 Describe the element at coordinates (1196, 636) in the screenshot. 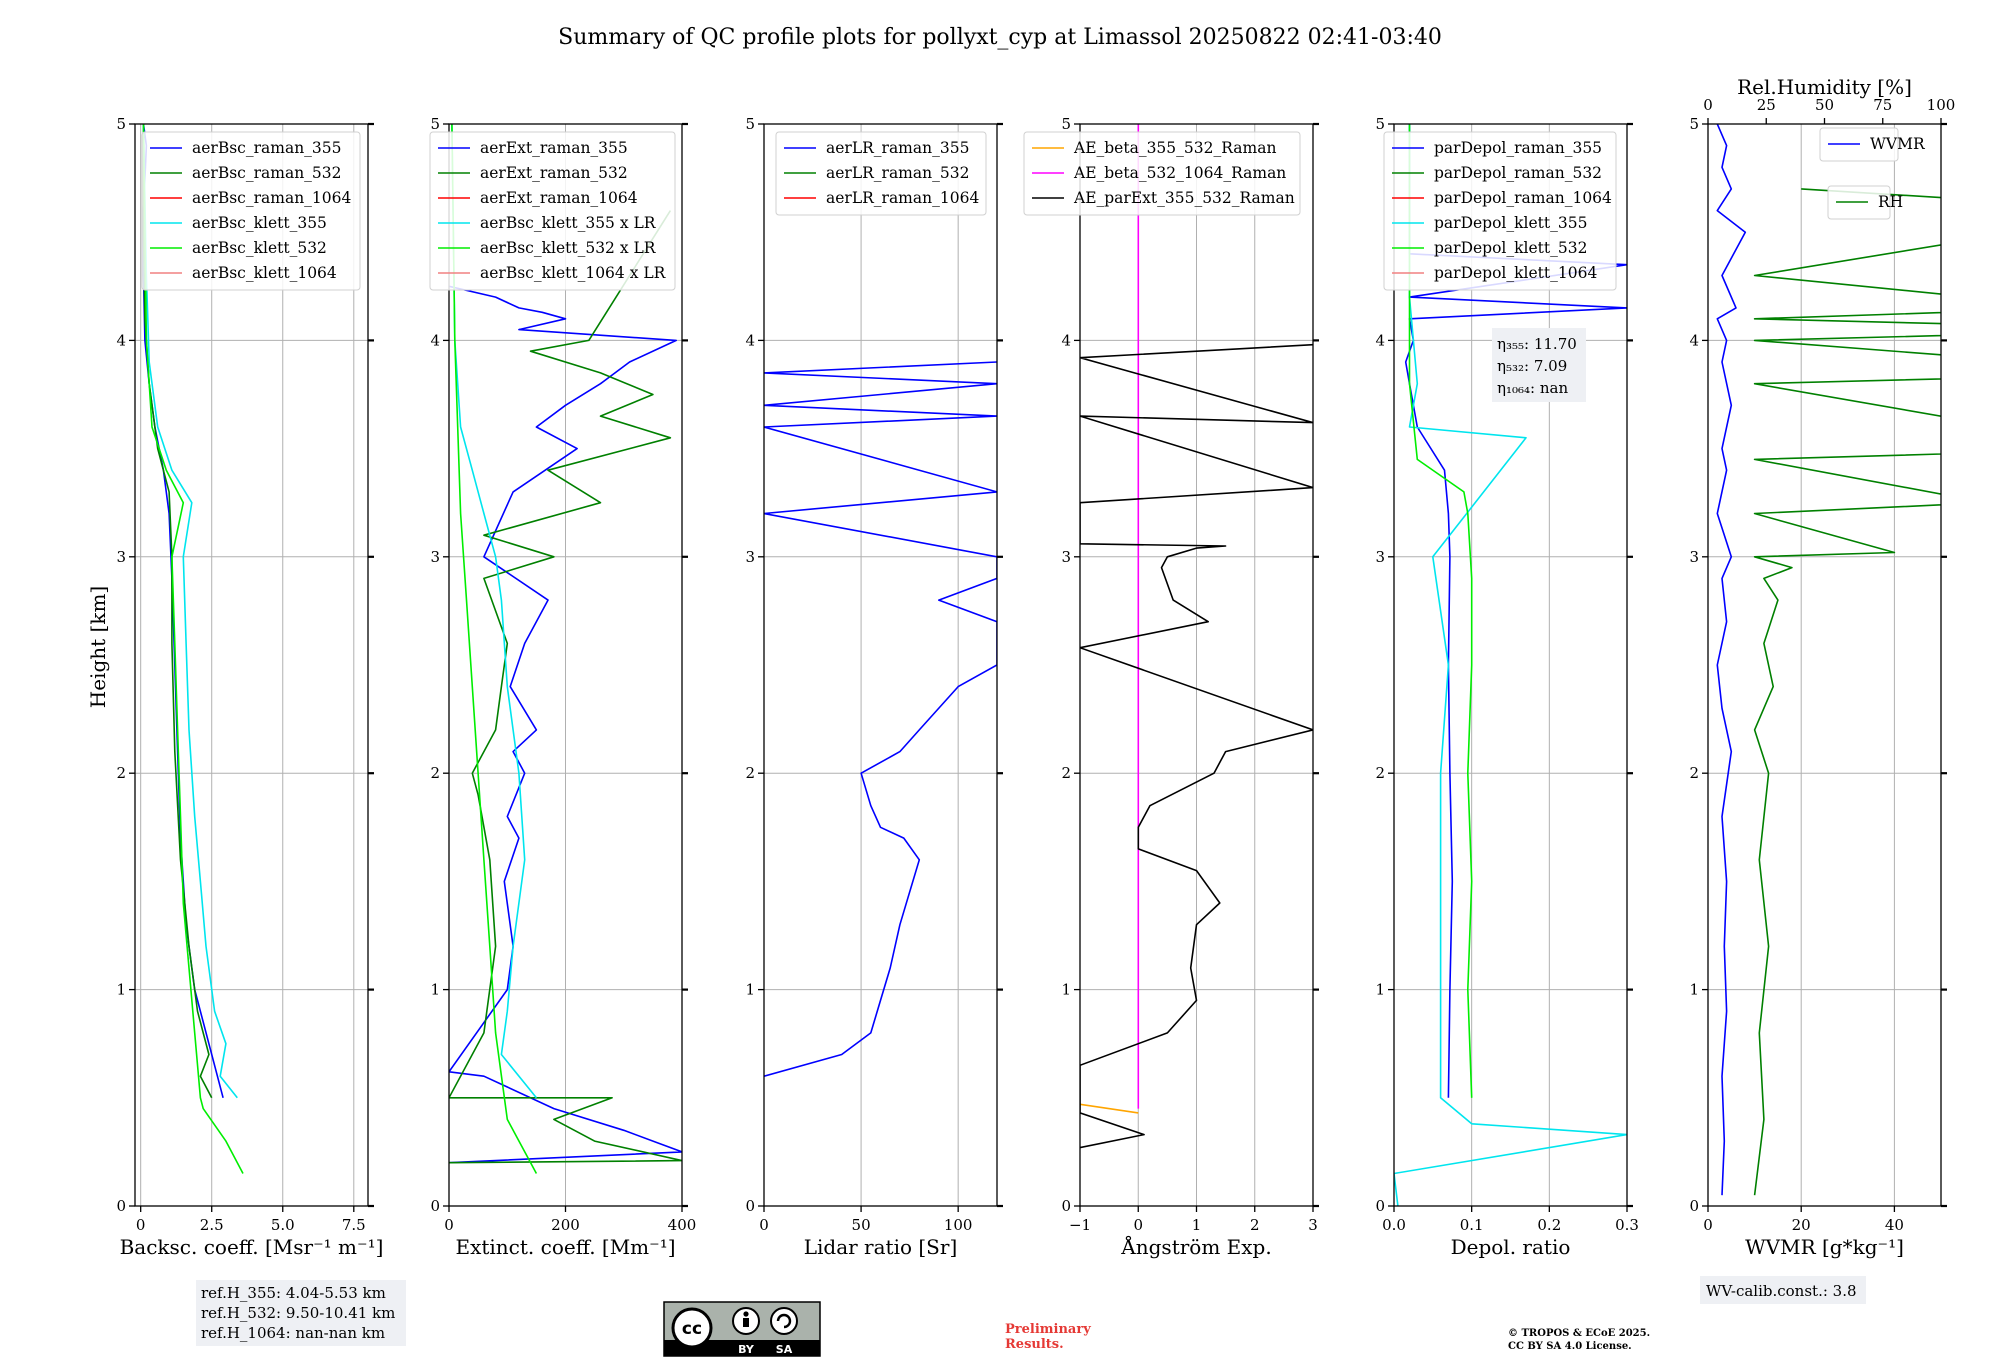

I see `panel-ae-series` at that location.